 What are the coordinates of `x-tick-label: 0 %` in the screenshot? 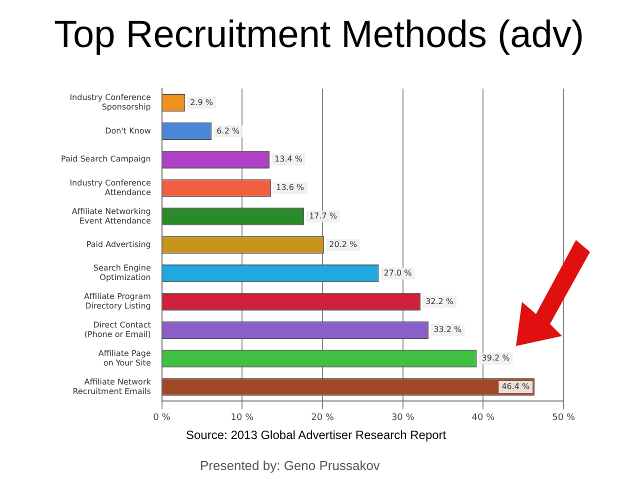 It's located at (162, 417).